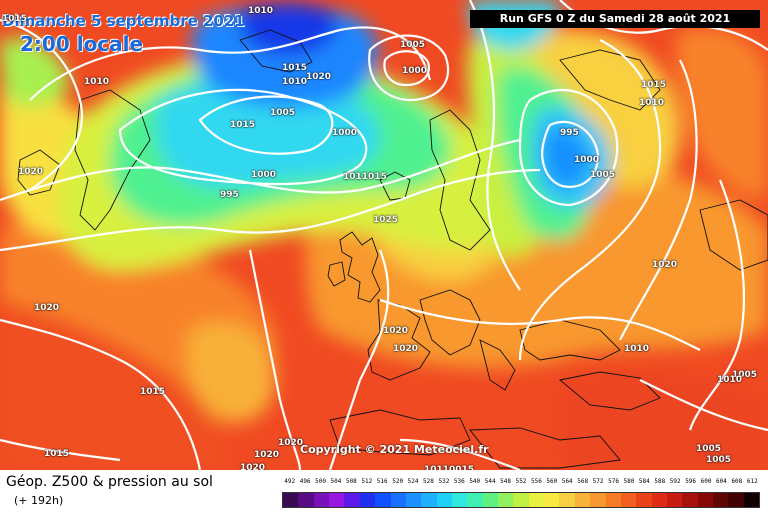  Describe the element at coordinates (752, 481) in the screenshot. I see `legend-label: 612` at that location.